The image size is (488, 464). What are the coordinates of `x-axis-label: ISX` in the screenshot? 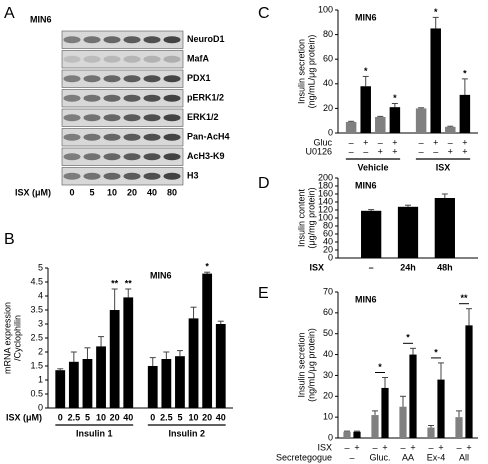 It's located at (316, 267).